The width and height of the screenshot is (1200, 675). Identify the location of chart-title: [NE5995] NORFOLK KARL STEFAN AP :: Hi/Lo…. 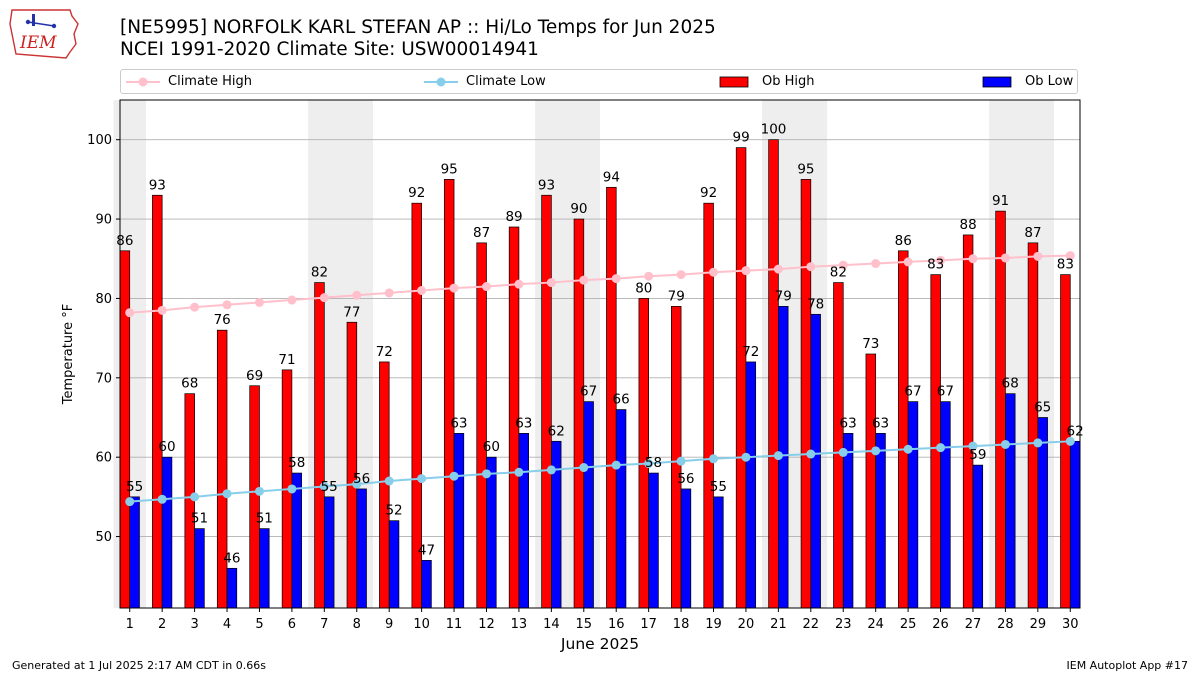
(418, 27).